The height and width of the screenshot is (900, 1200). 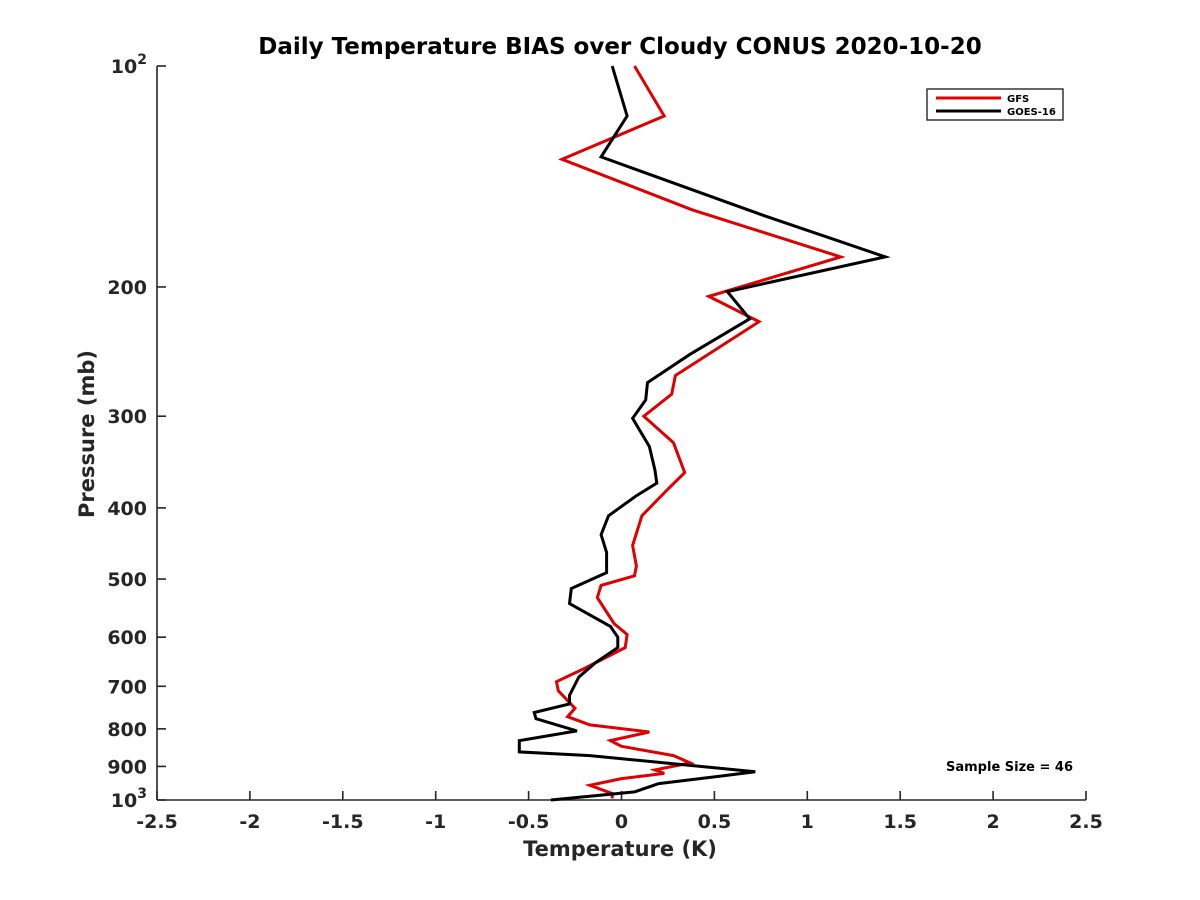 I want to click on legend: GFS GOES-16, so click(x=995, y=104).